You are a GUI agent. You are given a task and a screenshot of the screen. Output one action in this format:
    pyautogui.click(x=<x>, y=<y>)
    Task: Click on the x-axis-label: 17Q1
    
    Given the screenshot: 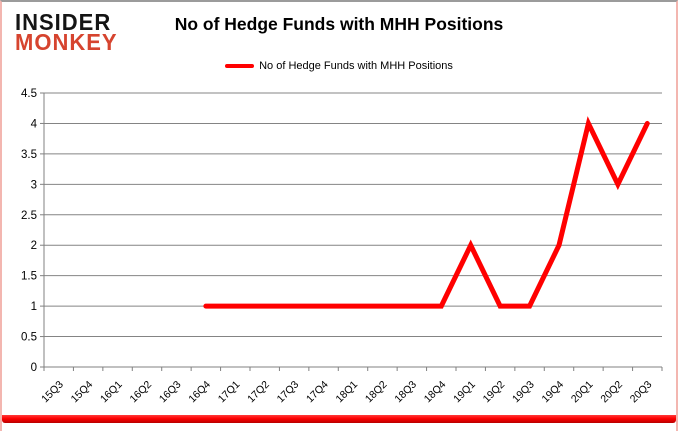 What is the action you would take?
    pyautogui.click(x=229, y=392)
    